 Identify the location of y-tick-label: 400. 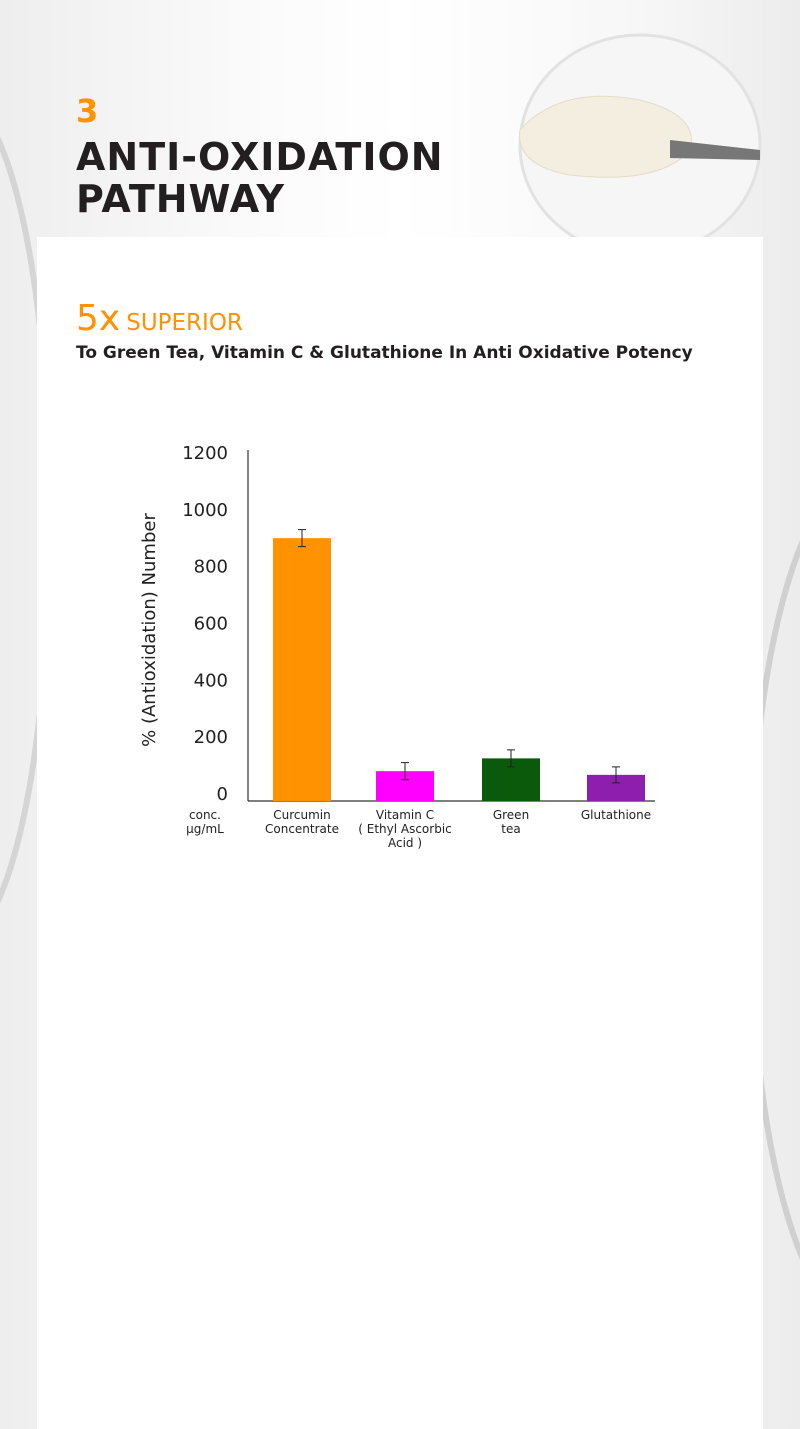
(211, 680).